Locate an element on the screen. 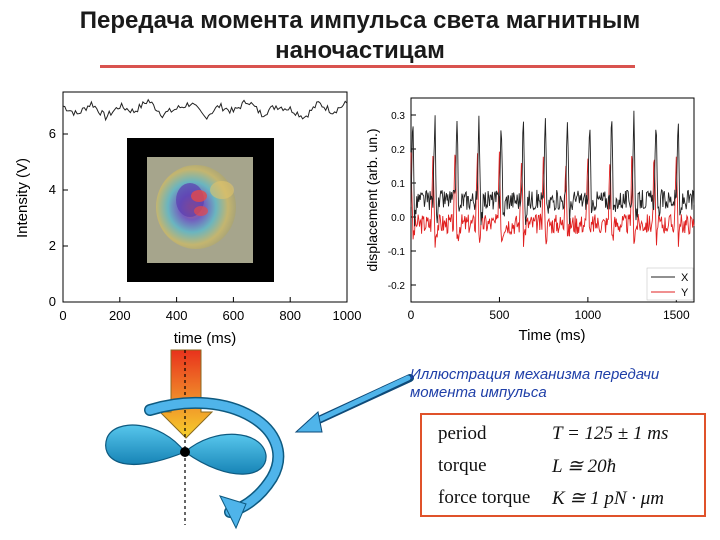 The width and height of the screenshot is (720, 540). formula-label: torque is located at coordinates (462, 465).